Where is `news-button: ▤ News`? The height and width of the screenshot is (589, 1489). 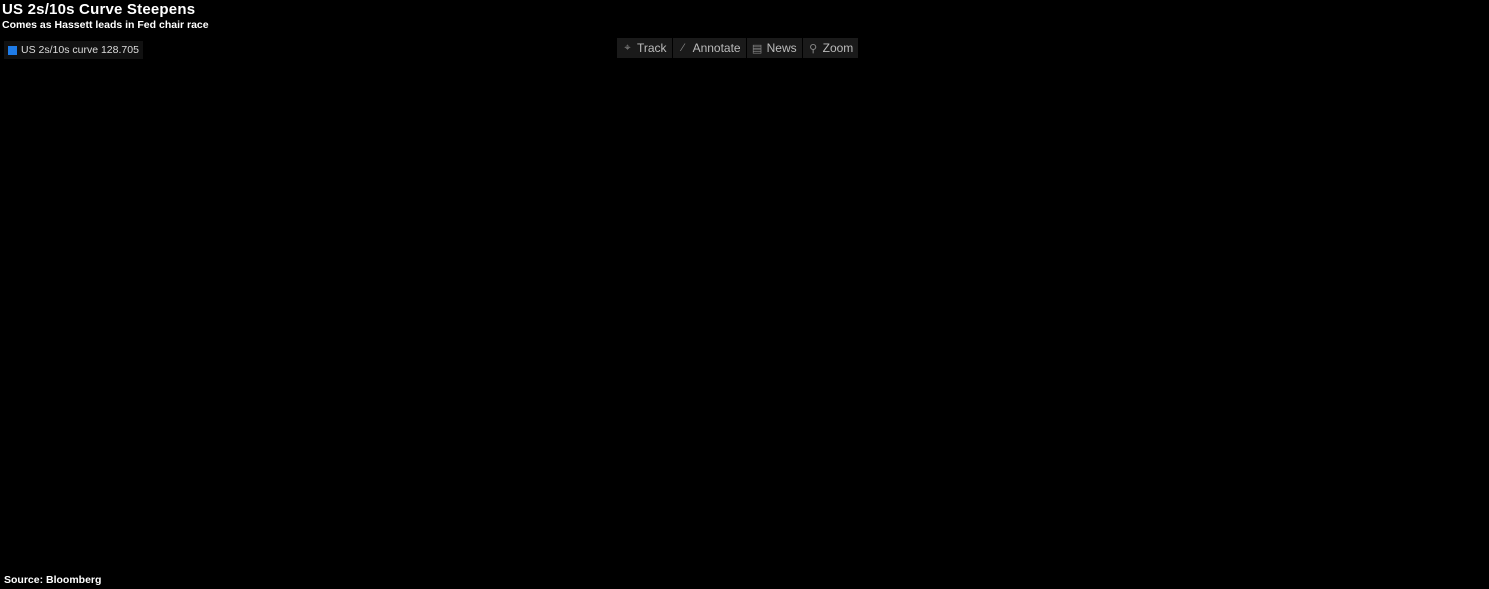
news-button: ▤ News is located at coordinates (773, 48).